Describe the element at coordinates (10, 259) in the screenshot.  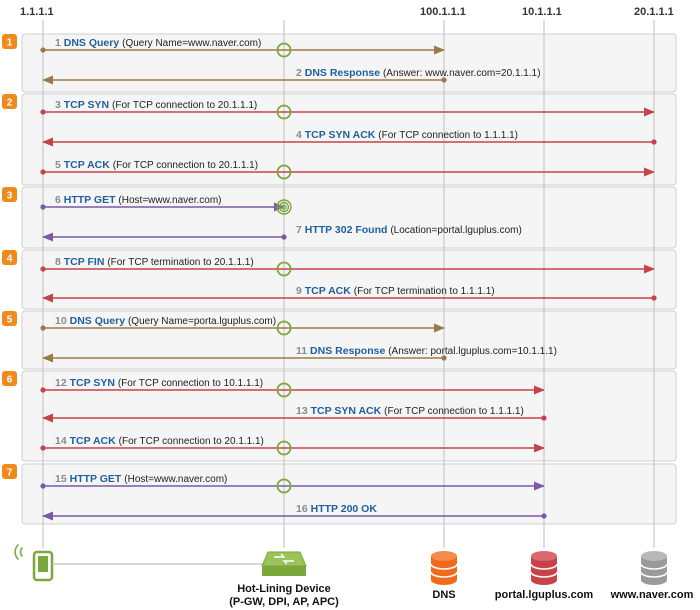
I see `group-badge-number: 4` at that location.